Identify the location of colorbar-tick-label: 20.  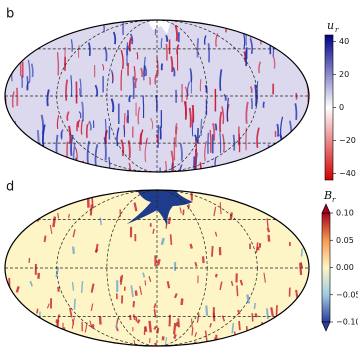
(344, 74).